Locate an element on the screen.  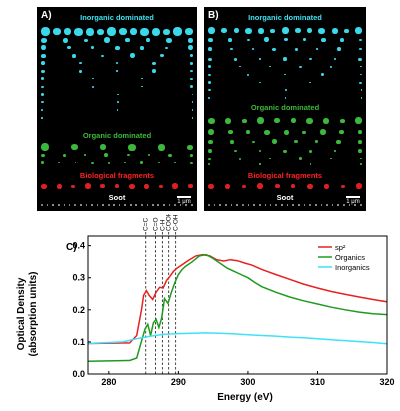
marker-label: C-H is located at coordinates (162, 225).